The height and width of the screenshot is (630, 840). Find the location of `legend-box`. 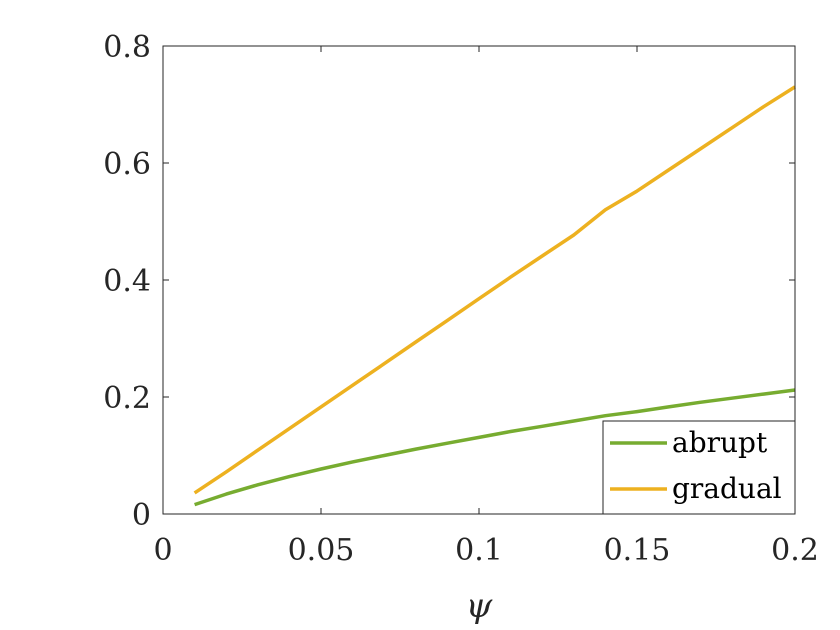

legend-box is located at coordinates (699, 467).